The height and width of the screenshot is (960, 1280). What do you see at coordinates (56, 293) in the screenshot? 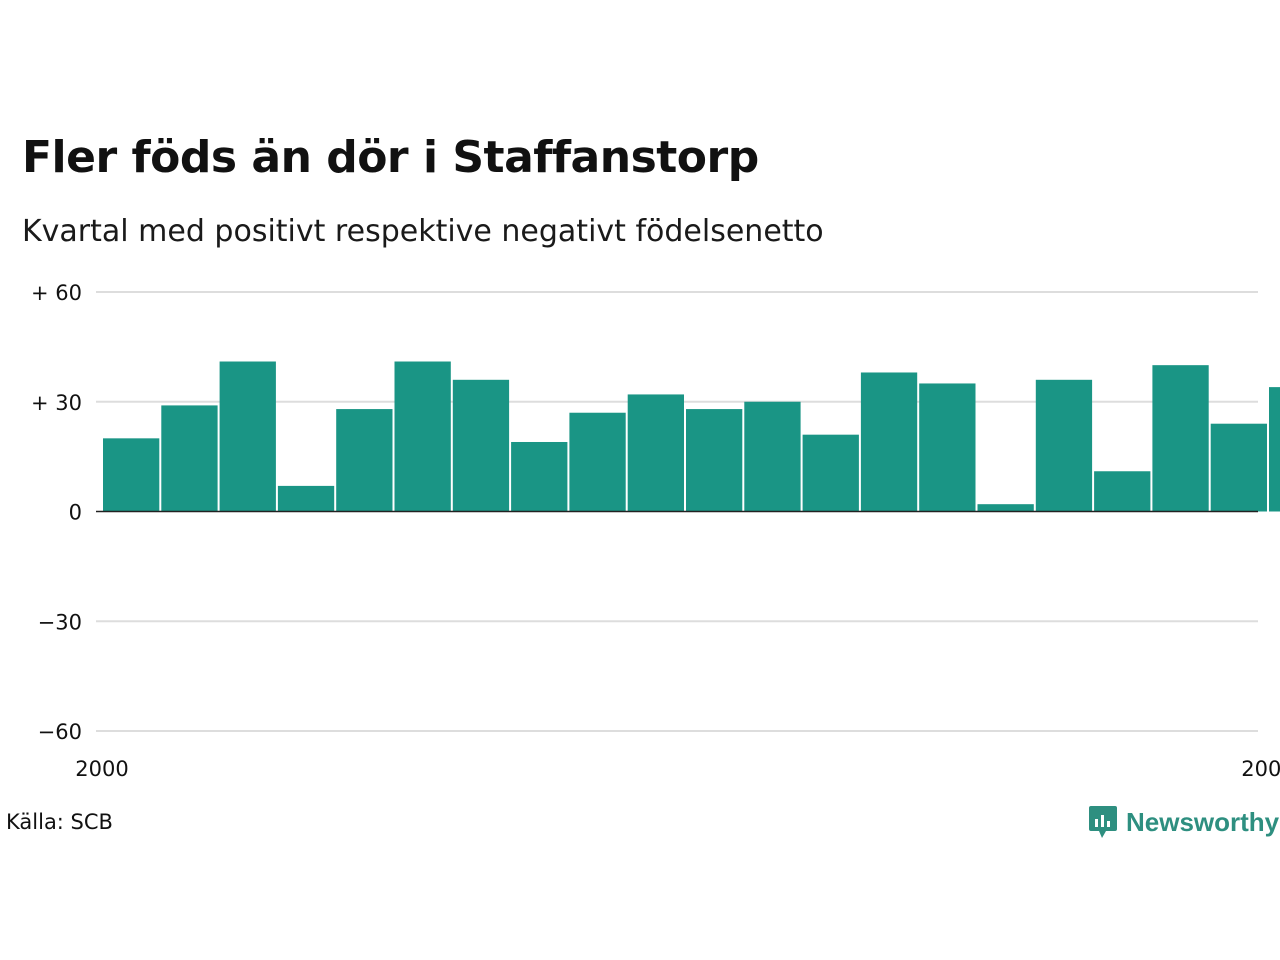
I see `y-tick-label: + 60` at bounding box center [56, 293].